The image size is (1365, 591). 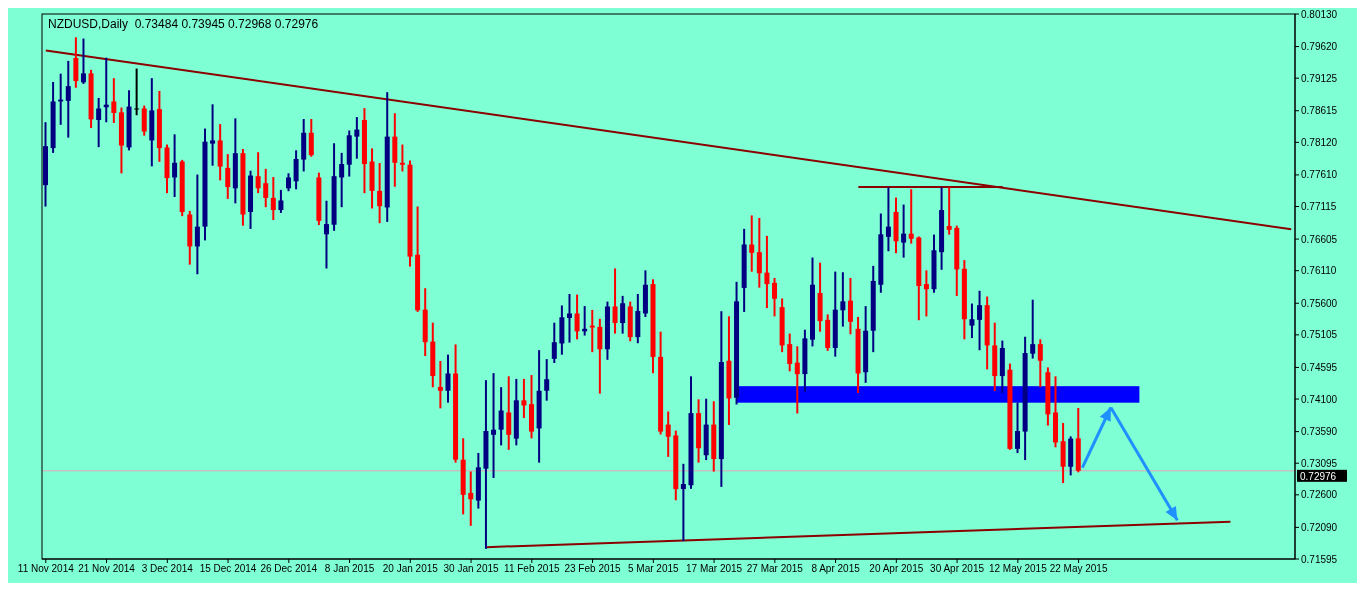 I want to click on y-tick-label: 0.76605, so click(x=1319, y=239).